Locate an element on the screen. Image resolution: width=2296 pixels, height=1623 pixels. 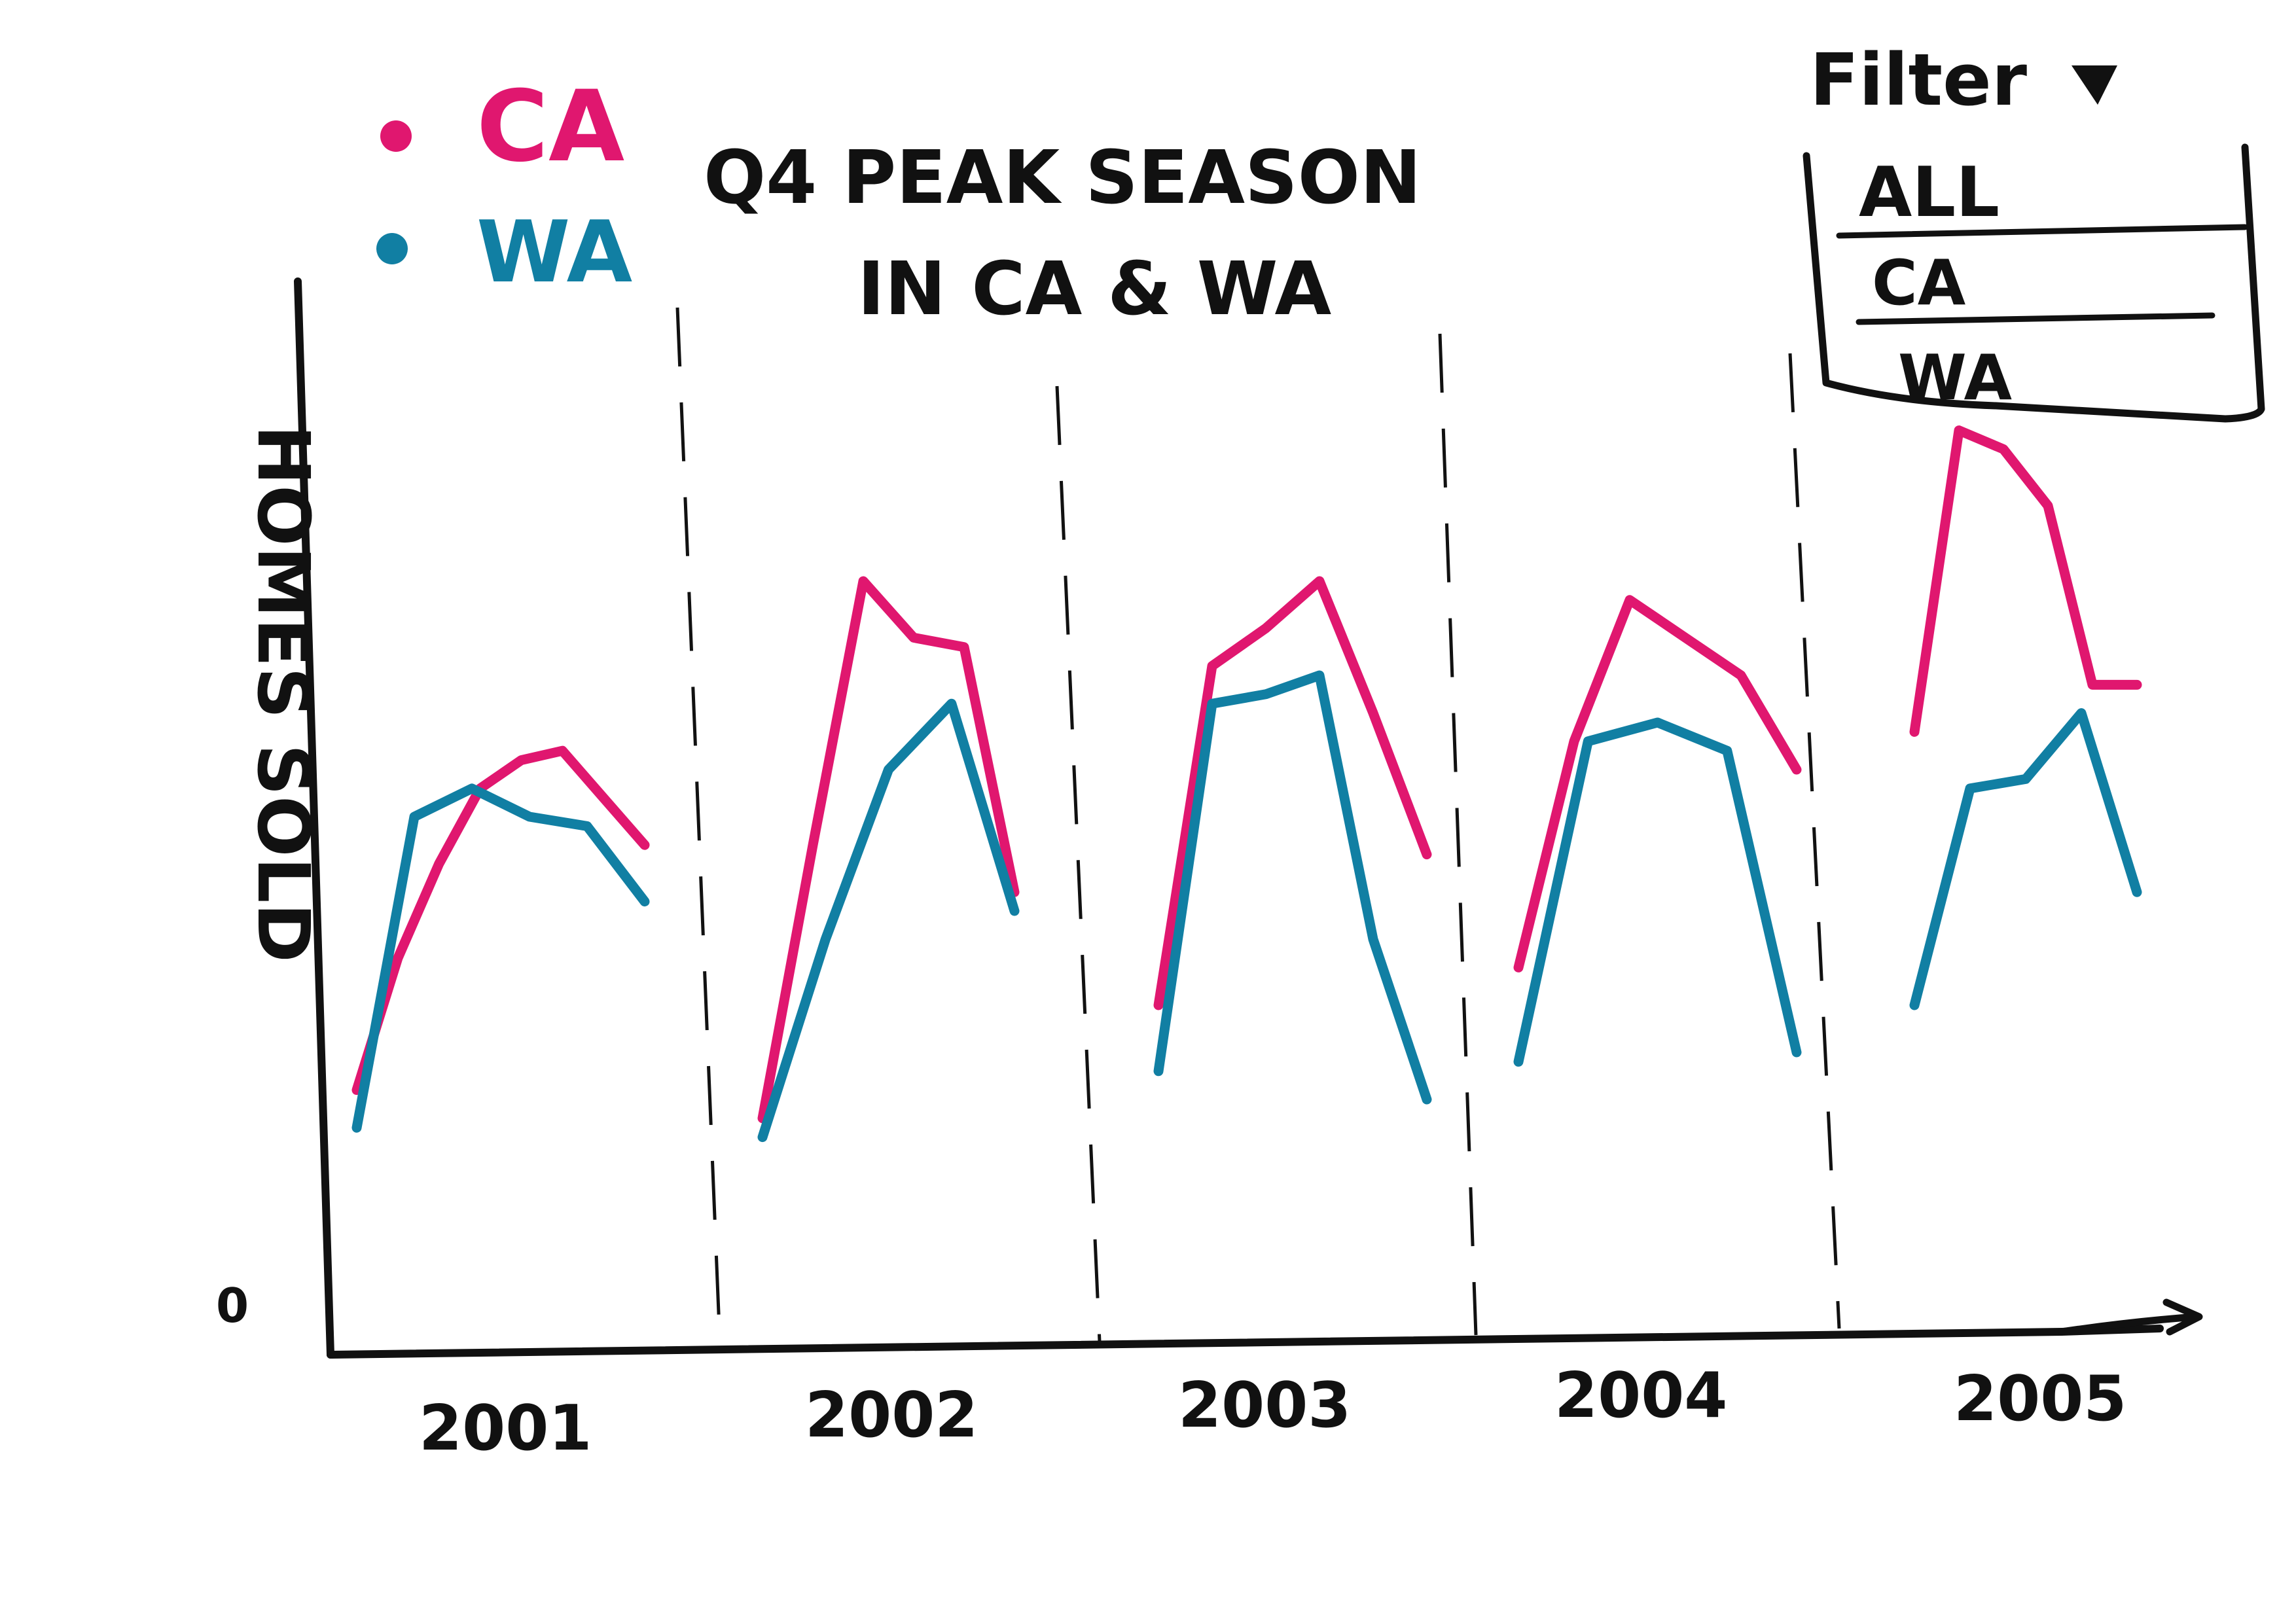
filter-control: Filter ALL CA WA is located at coordinates (2034, 230).